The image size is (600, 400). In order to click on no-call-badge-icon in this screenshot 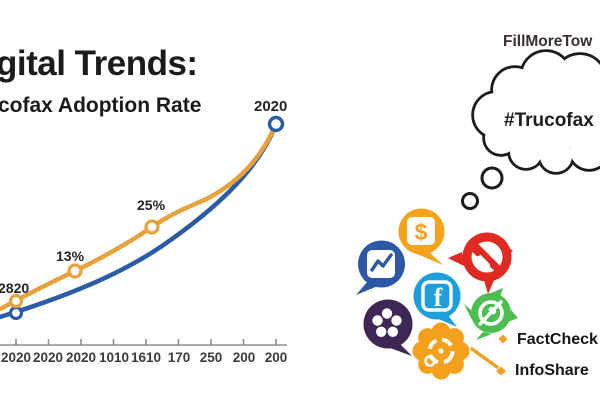, I will do `click(491, 314)`.